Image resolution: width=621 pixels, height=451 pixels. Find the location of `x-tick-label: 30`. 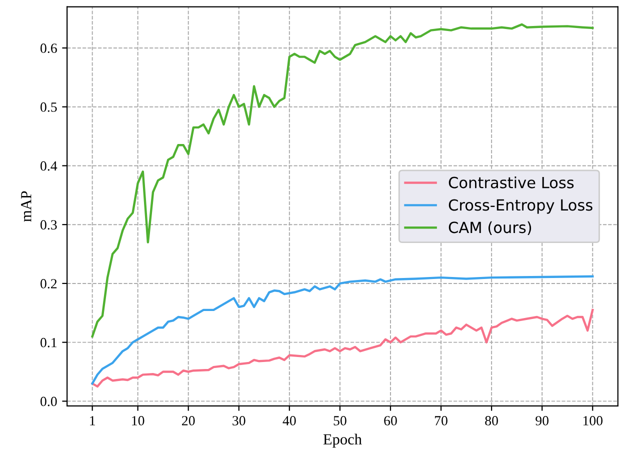

x-tick-label: 30 is located at coordinates (239, 421).